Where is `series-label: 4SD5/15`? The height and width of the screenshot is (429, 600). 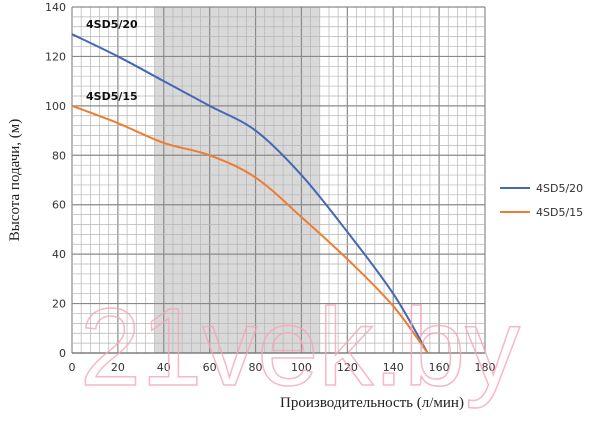 series-label: 4SD5/15 is located at coordinates (112, 96).